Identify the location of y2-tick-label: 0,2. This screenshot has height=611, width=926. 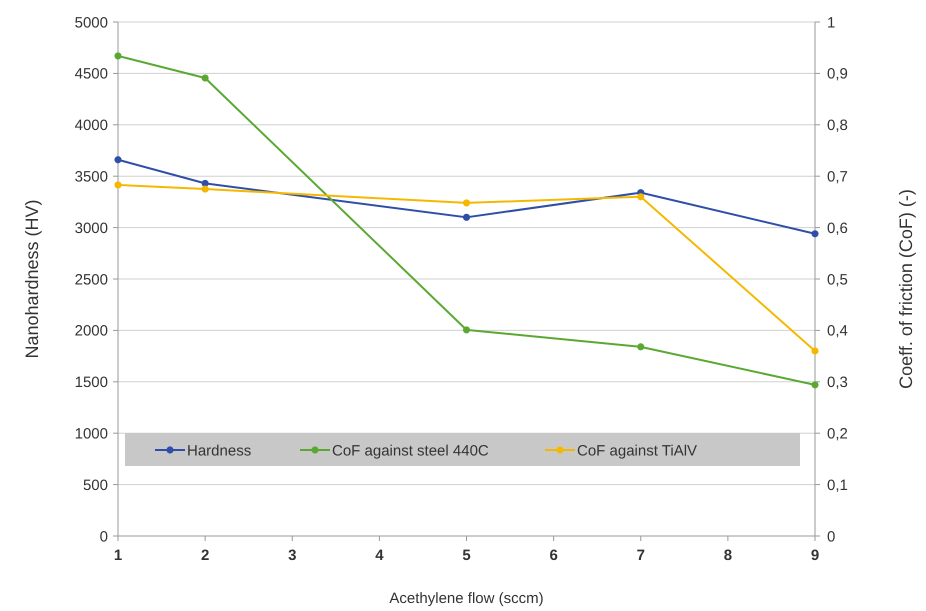
(837, 433).